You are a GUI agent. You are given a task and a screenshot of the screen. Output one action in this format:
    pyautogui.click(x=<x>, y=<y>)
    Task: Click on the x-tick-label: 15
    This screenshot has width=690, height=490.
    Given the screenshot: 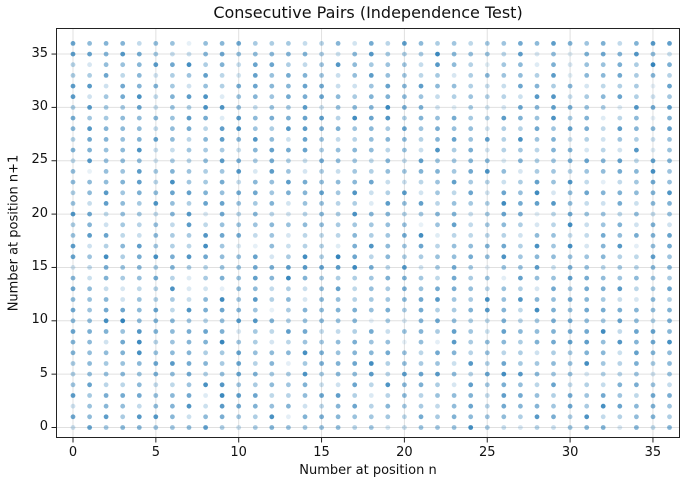 What is the action you would take?
    pyautogui.click(x=321, y=452)
    